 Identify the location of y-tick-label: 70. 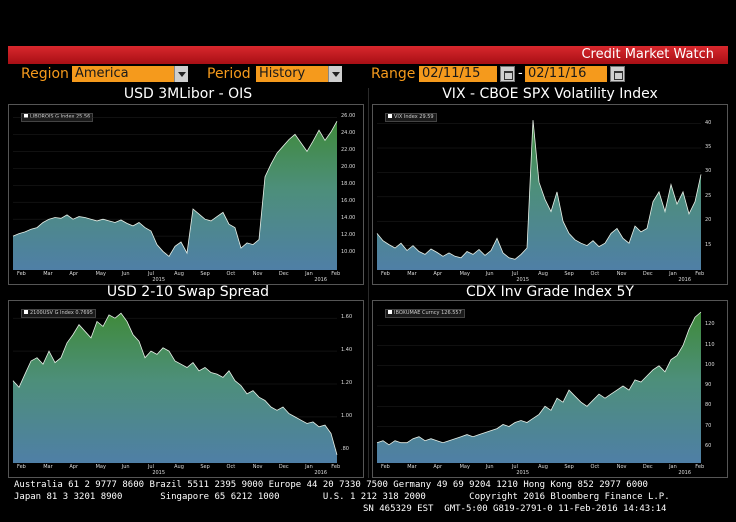
(708, 425).